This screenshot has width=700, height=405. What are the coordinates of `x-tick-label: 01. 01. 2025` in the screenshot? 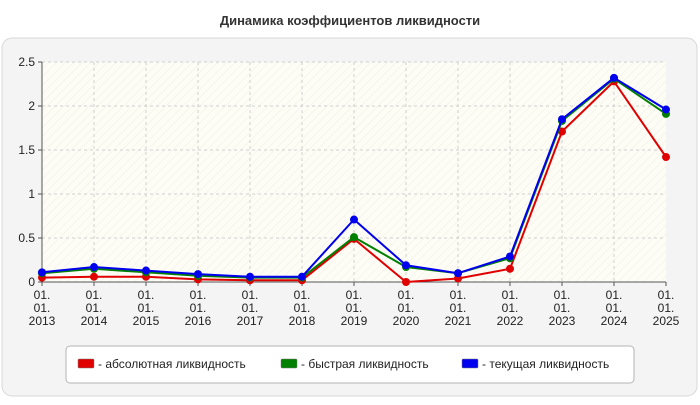 It's located at (666, 308).